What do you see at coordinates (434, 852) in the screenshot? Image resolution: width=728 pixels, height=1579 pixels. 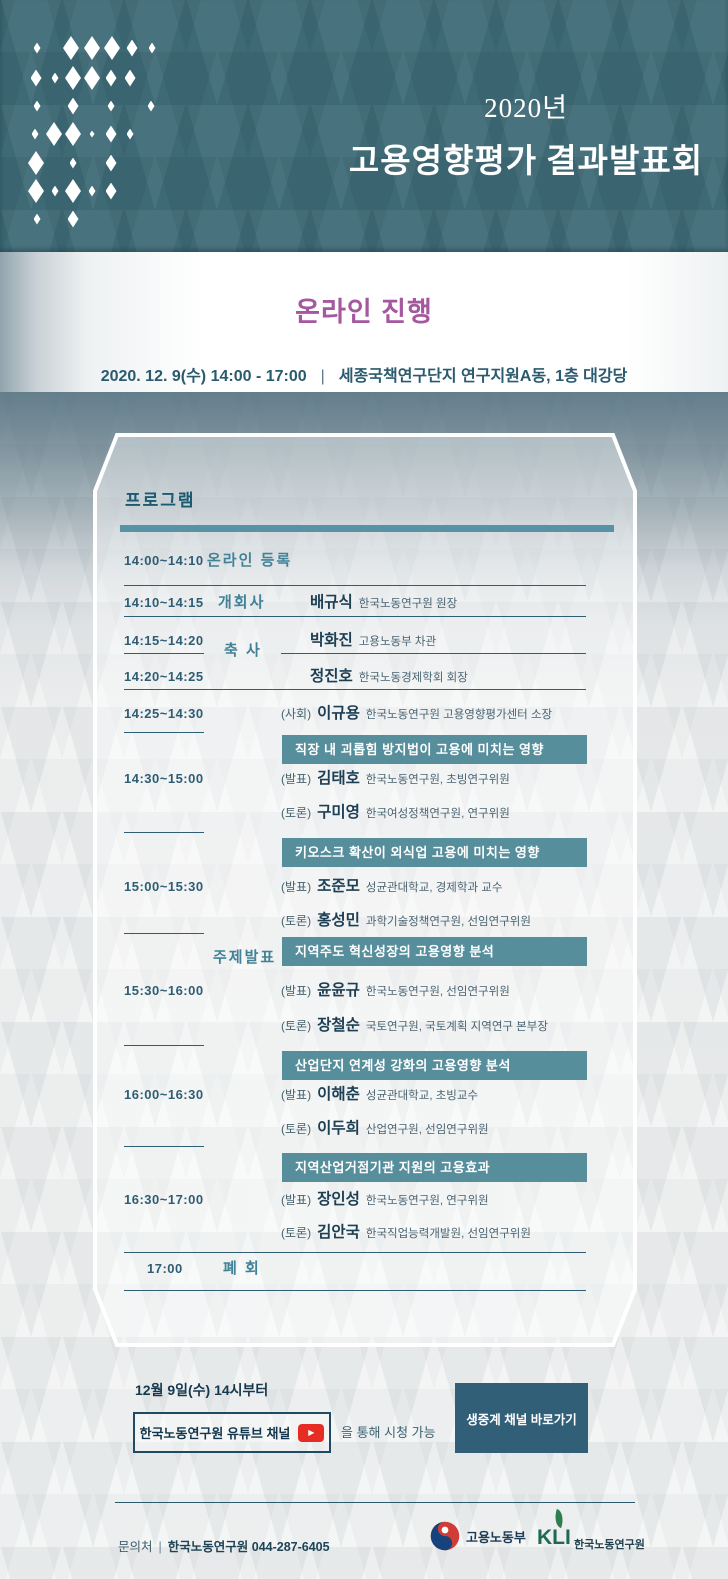 I see `session-topic-banner: 키오스크 확산이 외식업 고용에 미치는 영향` at bounding box center [434, 852].